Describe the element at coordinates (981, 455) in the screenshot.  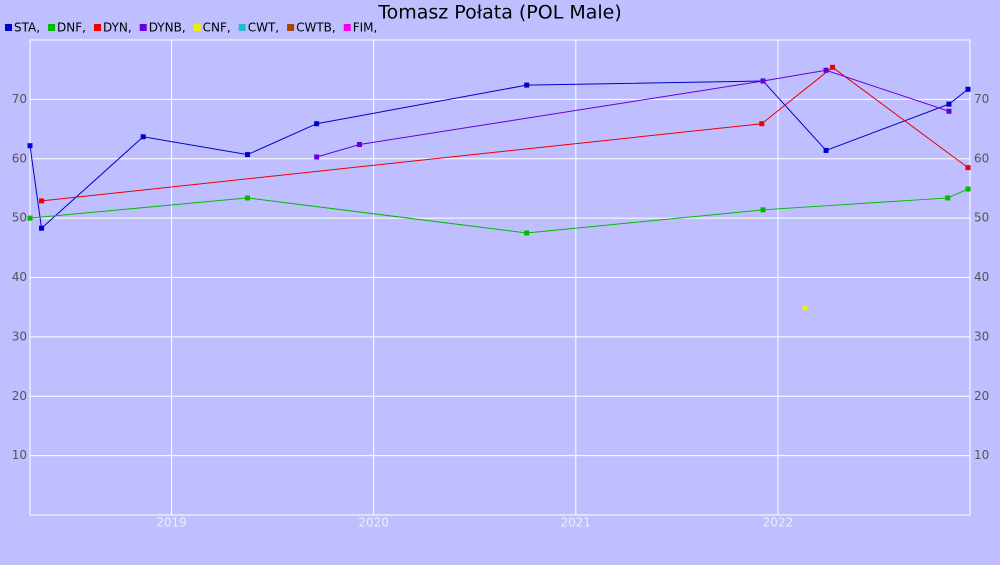
I see `y2-tick-label: 10` at that location.